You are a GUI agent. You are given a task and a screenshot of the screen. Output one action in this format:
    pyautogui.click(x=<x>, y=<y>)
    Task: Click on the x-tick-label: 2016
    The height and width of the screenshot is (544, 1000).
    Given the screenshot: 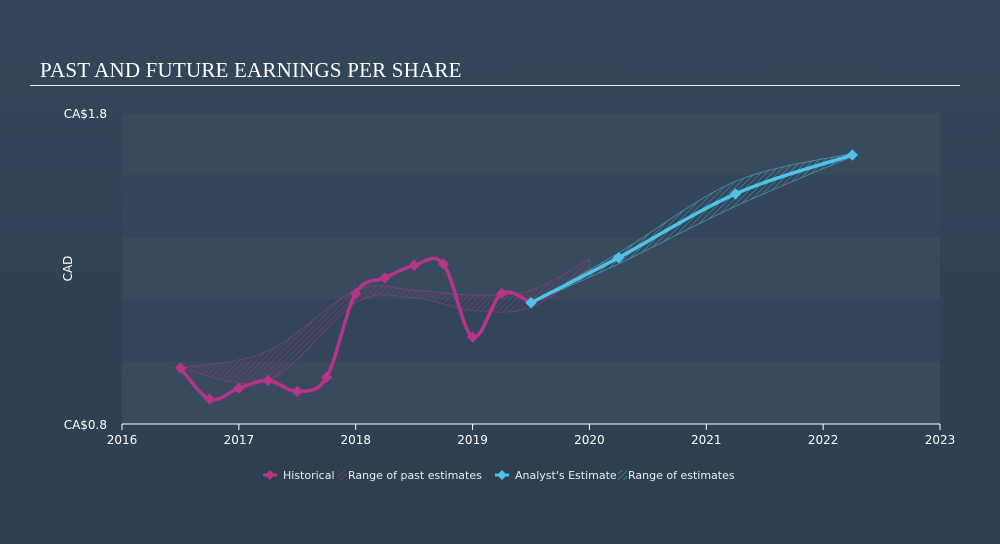 What is the action you would take?
    pyautogui.click(x=122, y=440)
    